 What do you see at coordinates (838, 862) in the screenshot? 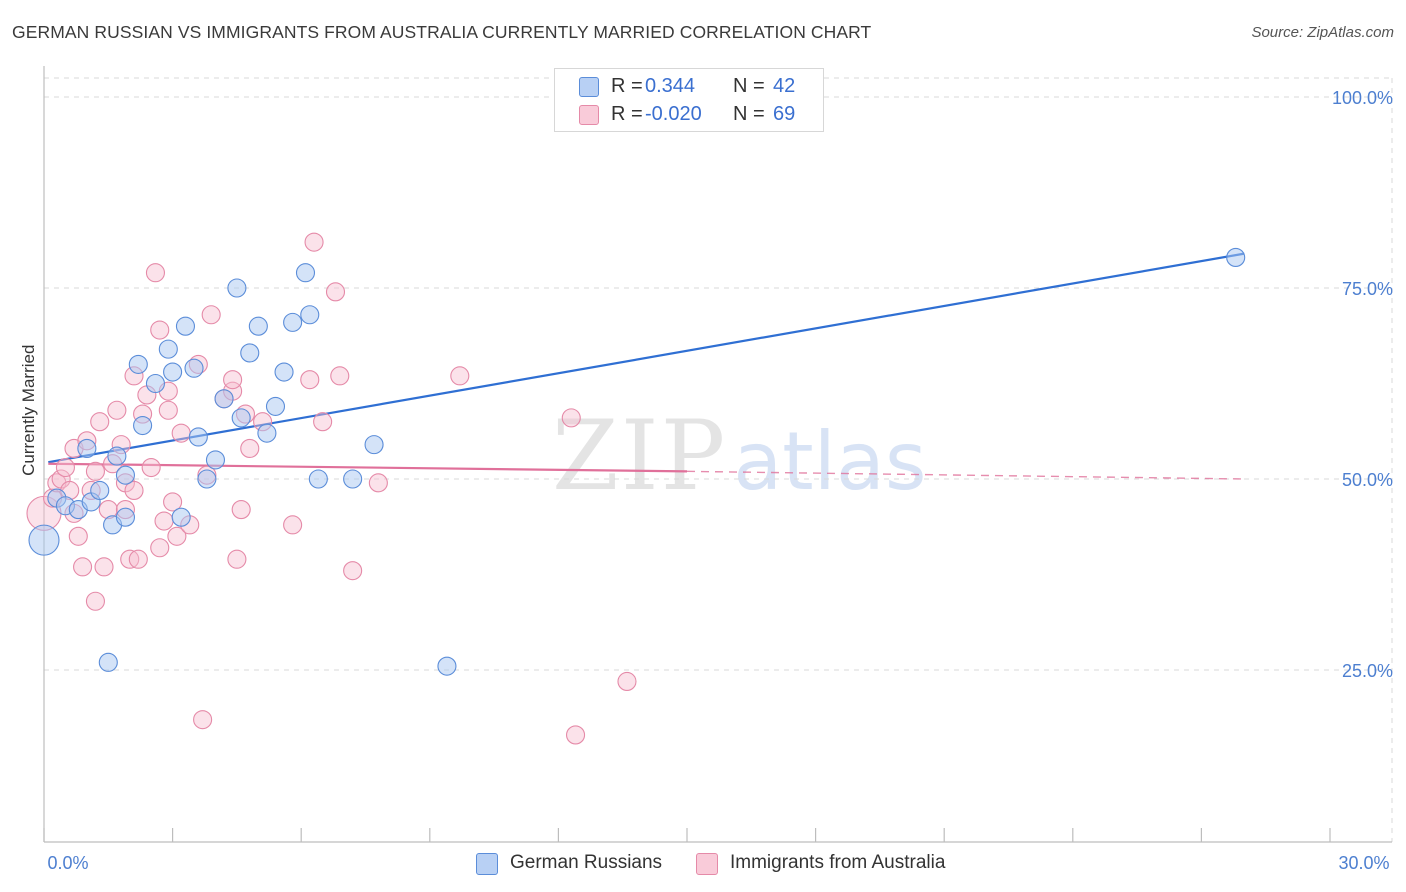
I see `series-label: Immigrants from Australia` at bounding box center [838, 862].